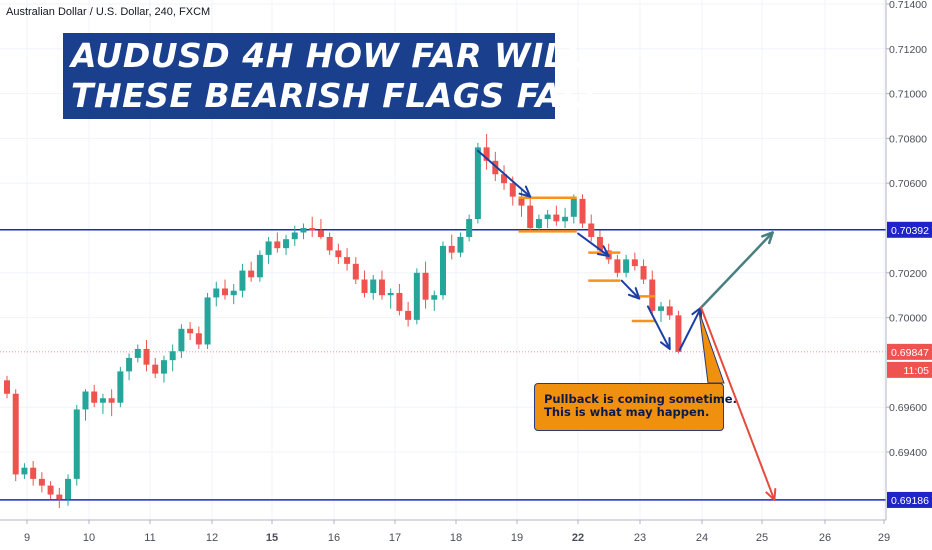 Image resolution: width=932 pixels, height=550 pixels. What do you see at coordinates (329, 55) in the screenshot?
I see `title-line-1: AUDUSD 4H HOW FAR WILL` at bounding box center [329, 55].